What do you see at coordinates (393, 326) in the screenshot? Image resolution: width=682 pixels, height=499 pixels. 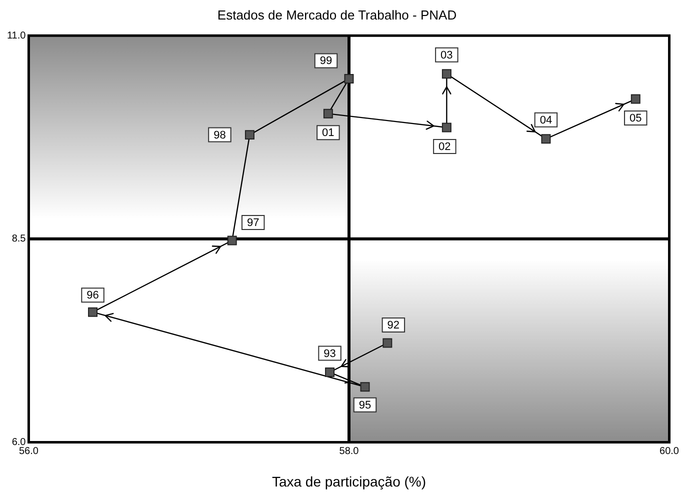 I see `annotation: 92` at bounding box center [393, 326].